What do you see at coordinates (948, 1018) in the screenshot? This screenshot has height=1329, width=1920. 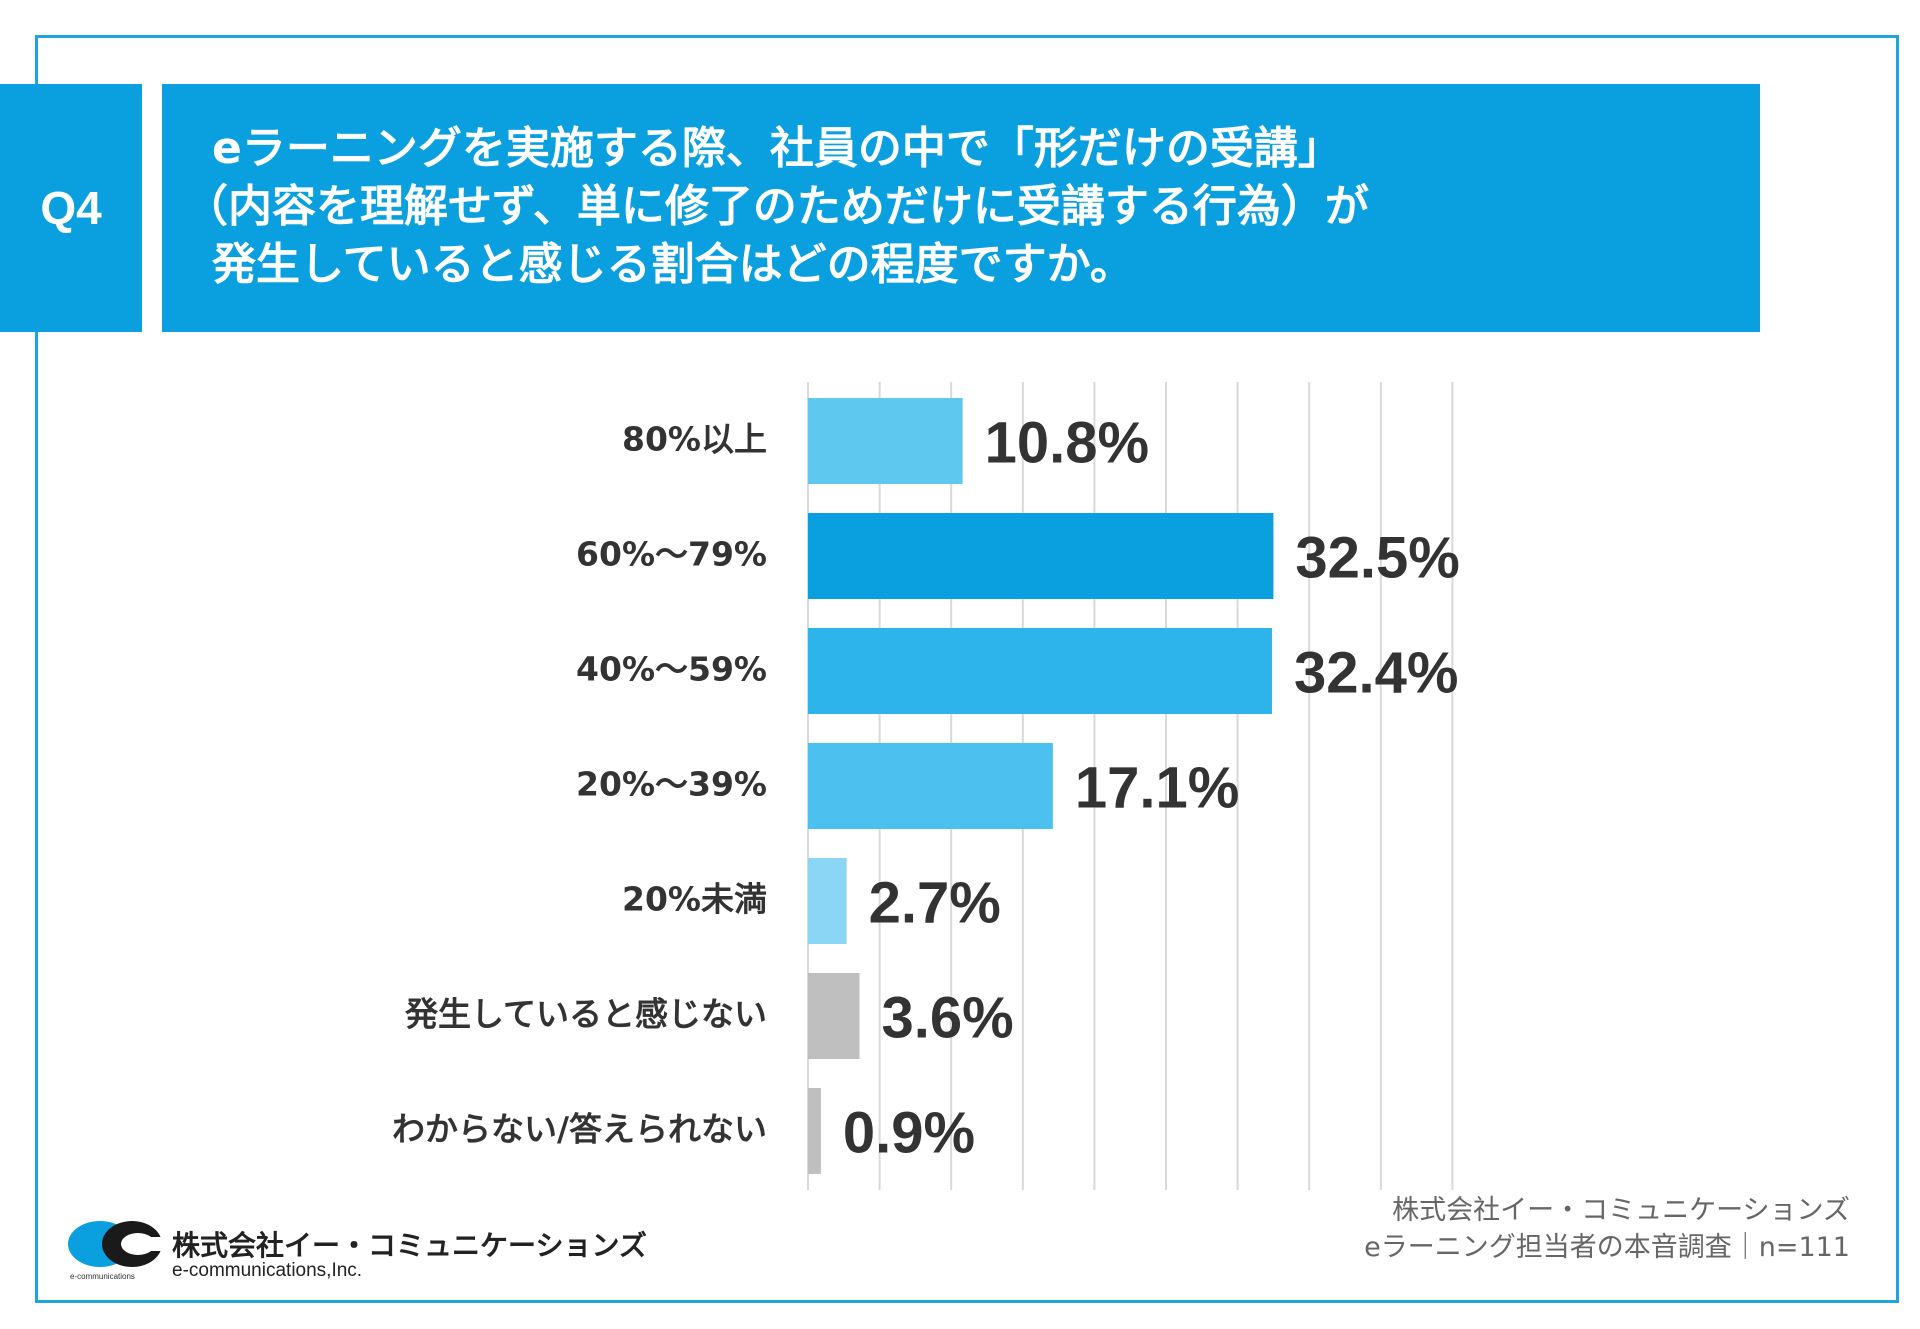 I see `value-label: 3.6%` at bounding box center [948, 1018].